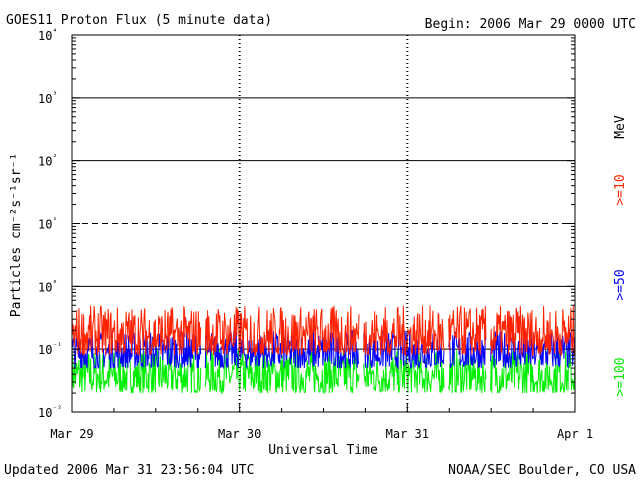 The width and height of the screenshot is (640, 480). I want to click on series-line, so click(323, 331).